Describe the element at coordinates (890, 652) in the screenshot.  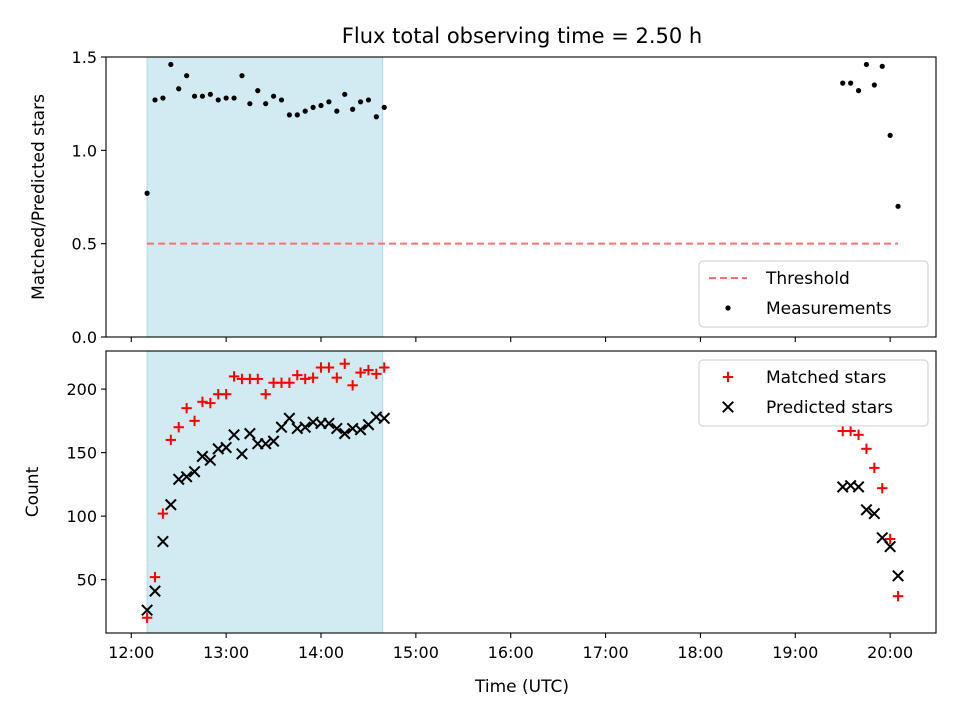
I see `x-tick-label: 20:00` at that location.